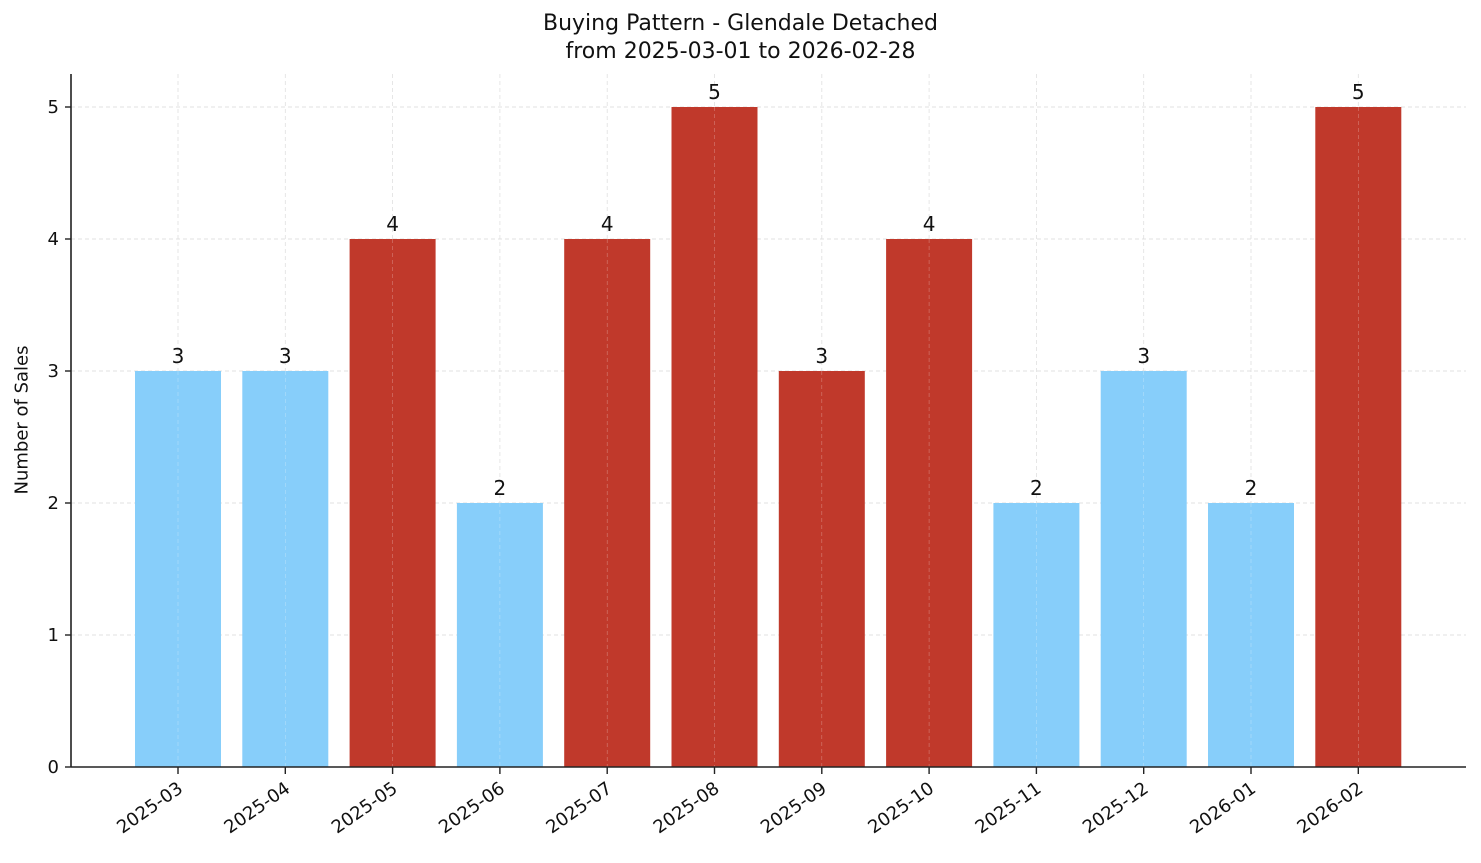 The image size is (1481, 863). I want to click on title-line-1: Buying Pattern - Glendale Detached, so click(740, 23).